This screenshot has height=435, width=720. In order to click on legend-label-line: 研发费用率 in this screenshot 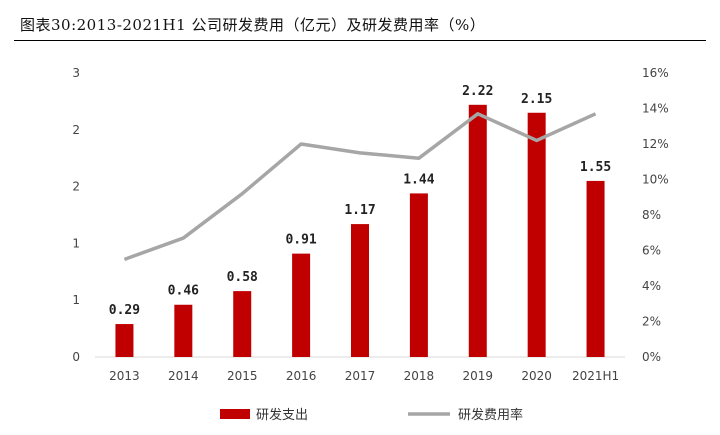, I will do `click(490, 415)`.